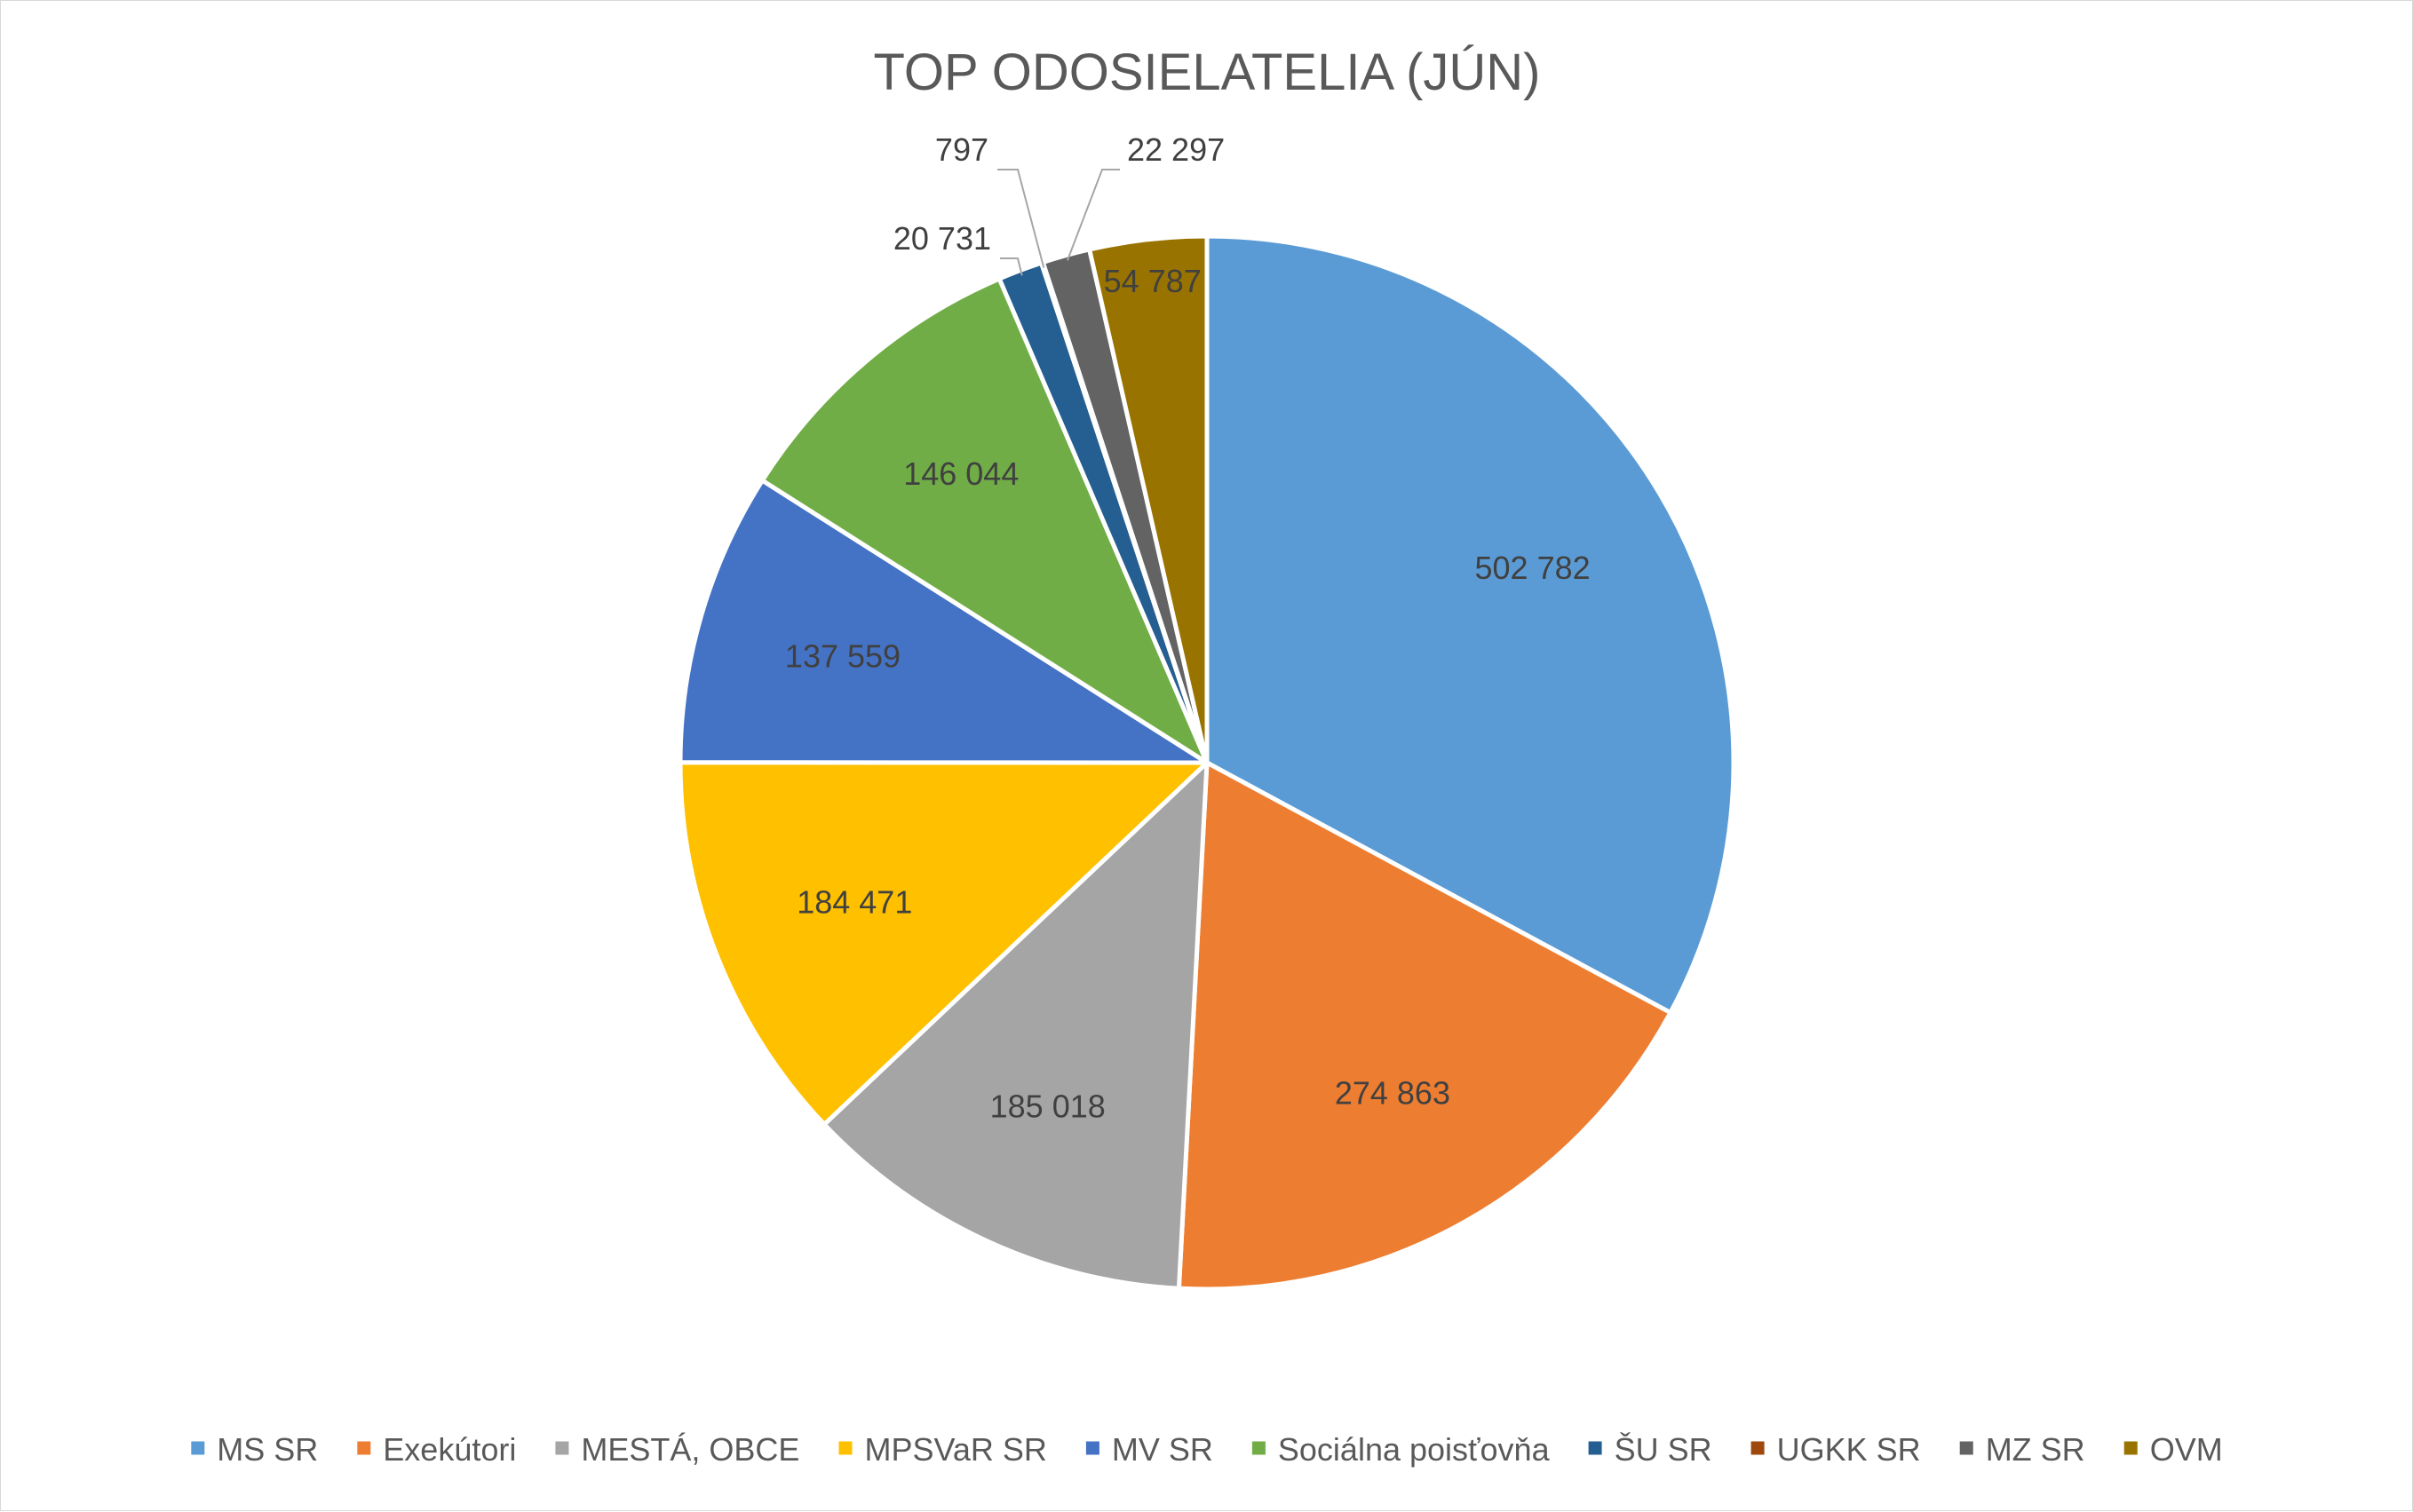 Image resolution: width=2413 pixels, height=1512 pixels. I want to click on legend-item-su-sr: ŠU SR, so click(1650, 1449).